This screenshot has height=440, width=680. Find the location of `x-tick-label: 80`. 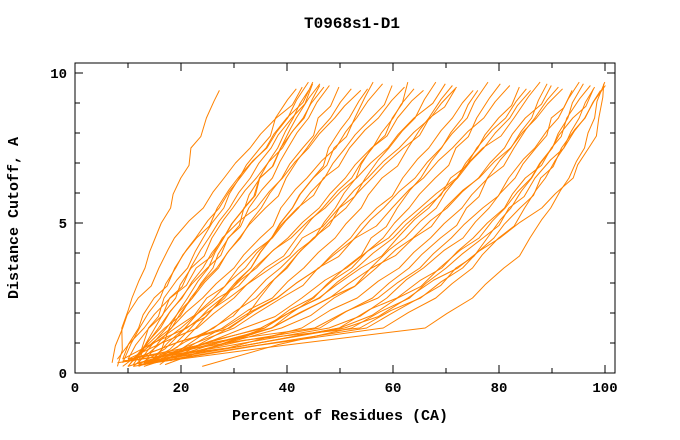

x-tick-label: 80 is located at coordinates (499, 389).